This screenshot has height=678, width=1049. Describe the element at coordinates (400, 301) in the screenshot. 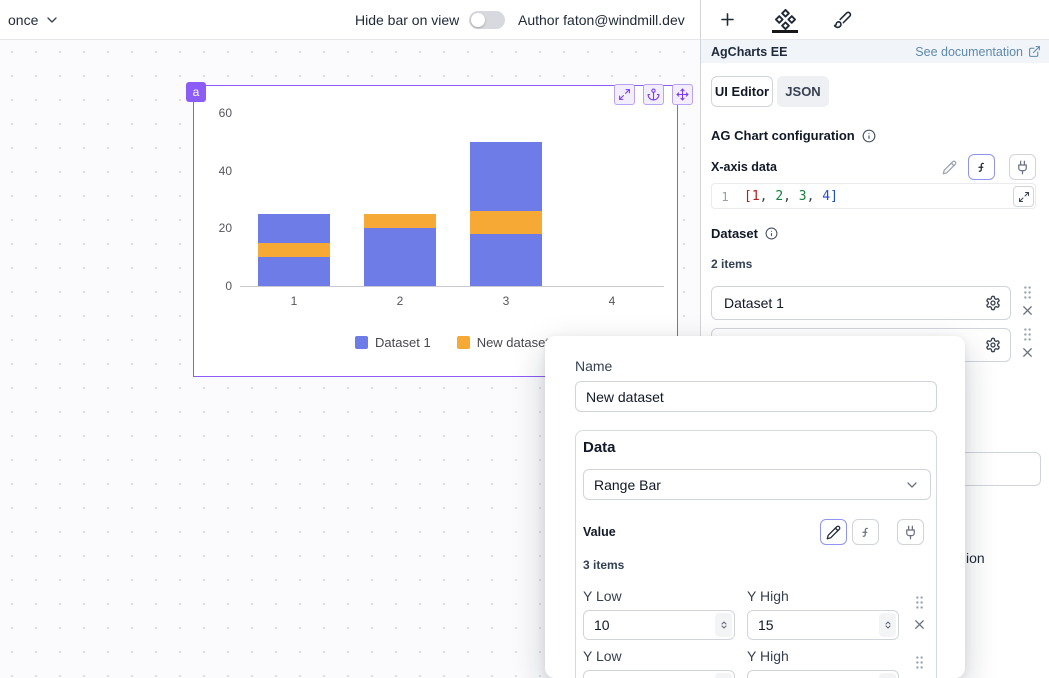

I see `x-axis-tick-label: 2` at that location.